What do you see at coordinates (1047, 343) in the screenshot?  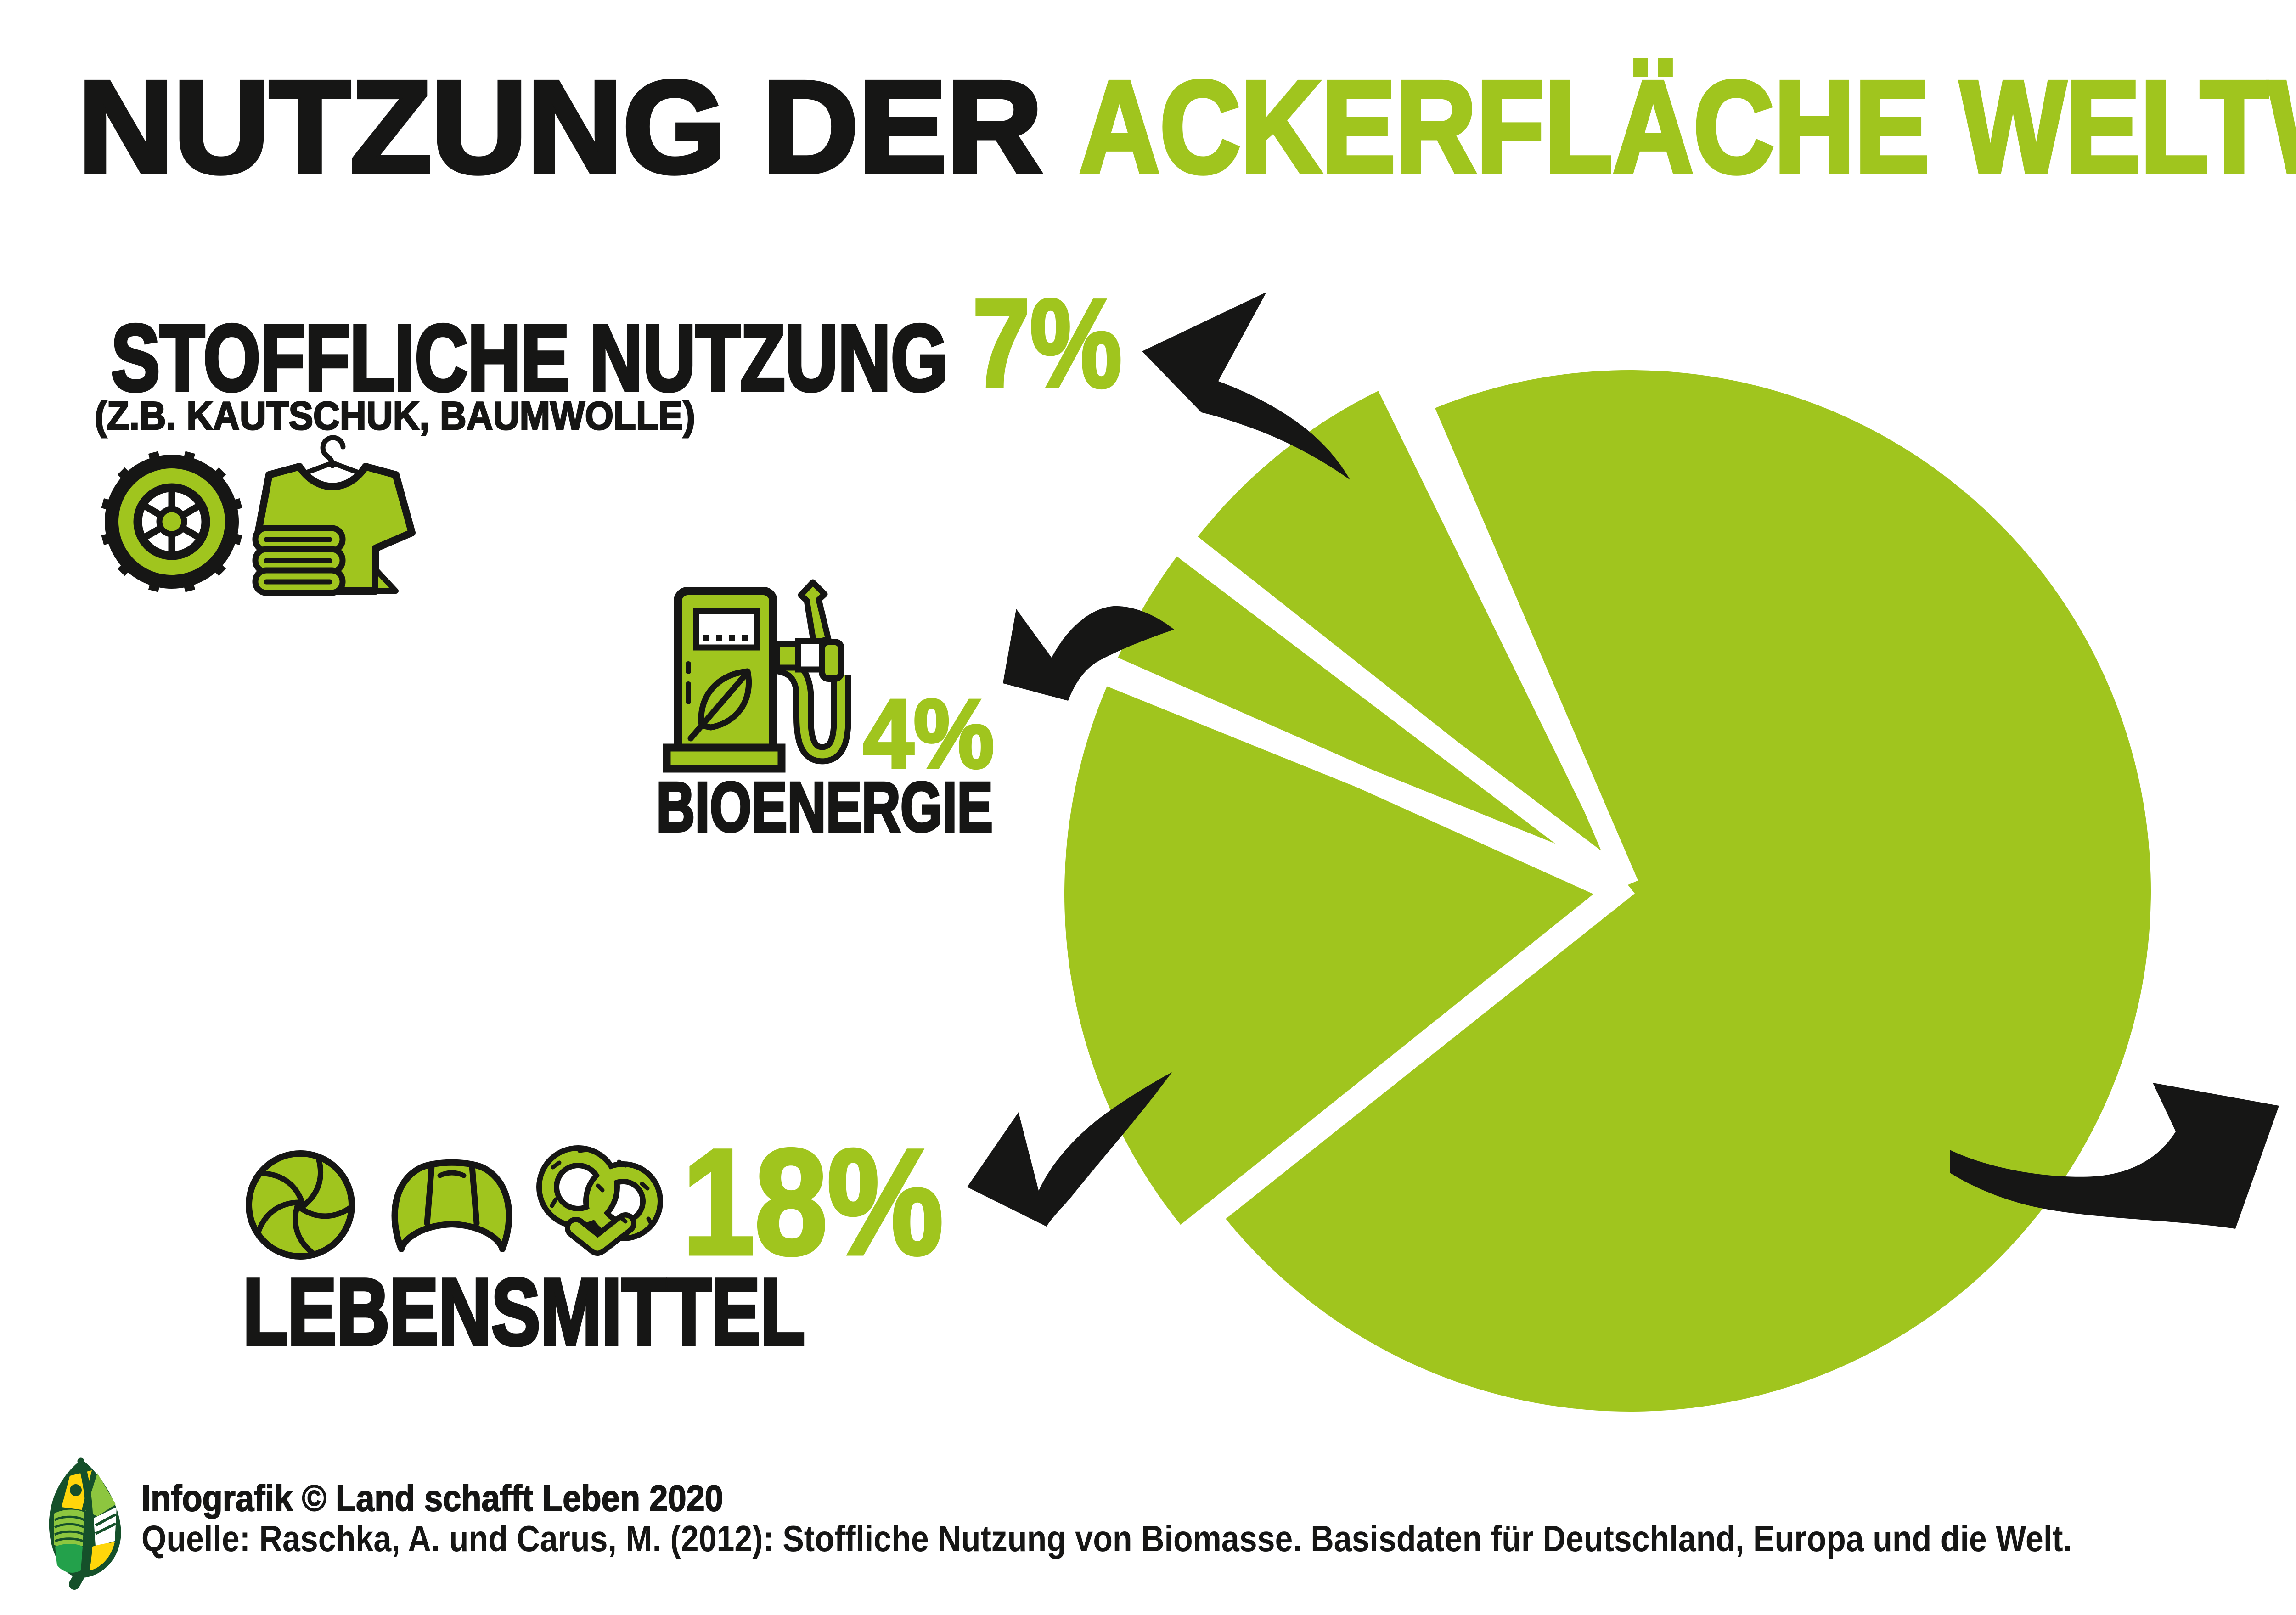 I see `svg-text: 7%` at bounding box center [1047, 343].